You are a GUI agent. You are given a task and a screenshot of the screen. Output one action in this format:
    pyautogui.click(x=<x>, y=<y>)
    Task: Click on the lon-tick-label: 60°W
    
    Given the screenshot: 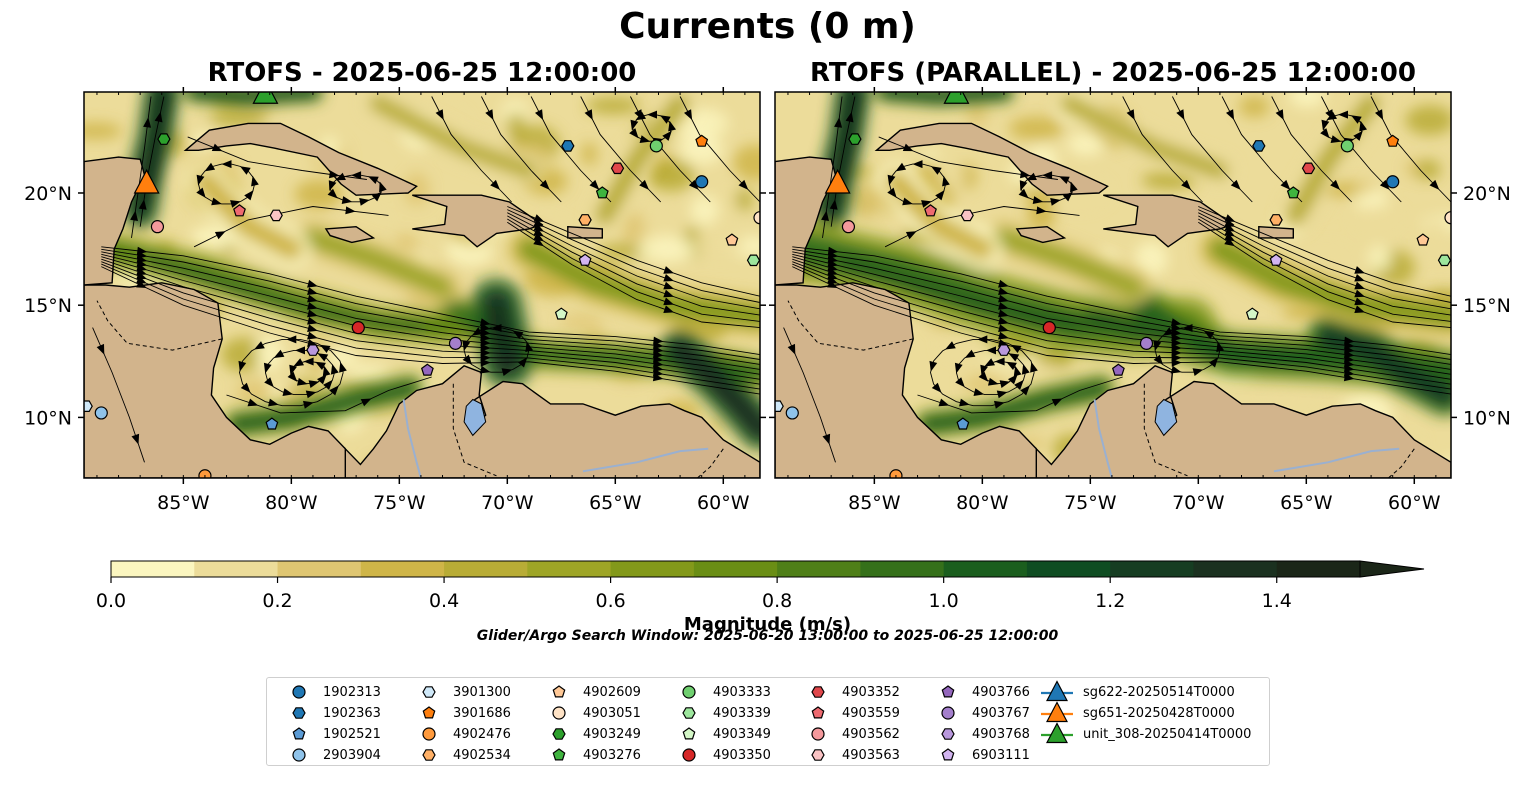 What is the action you would take?
    pyautogui.click(x=1414, y=503)
    